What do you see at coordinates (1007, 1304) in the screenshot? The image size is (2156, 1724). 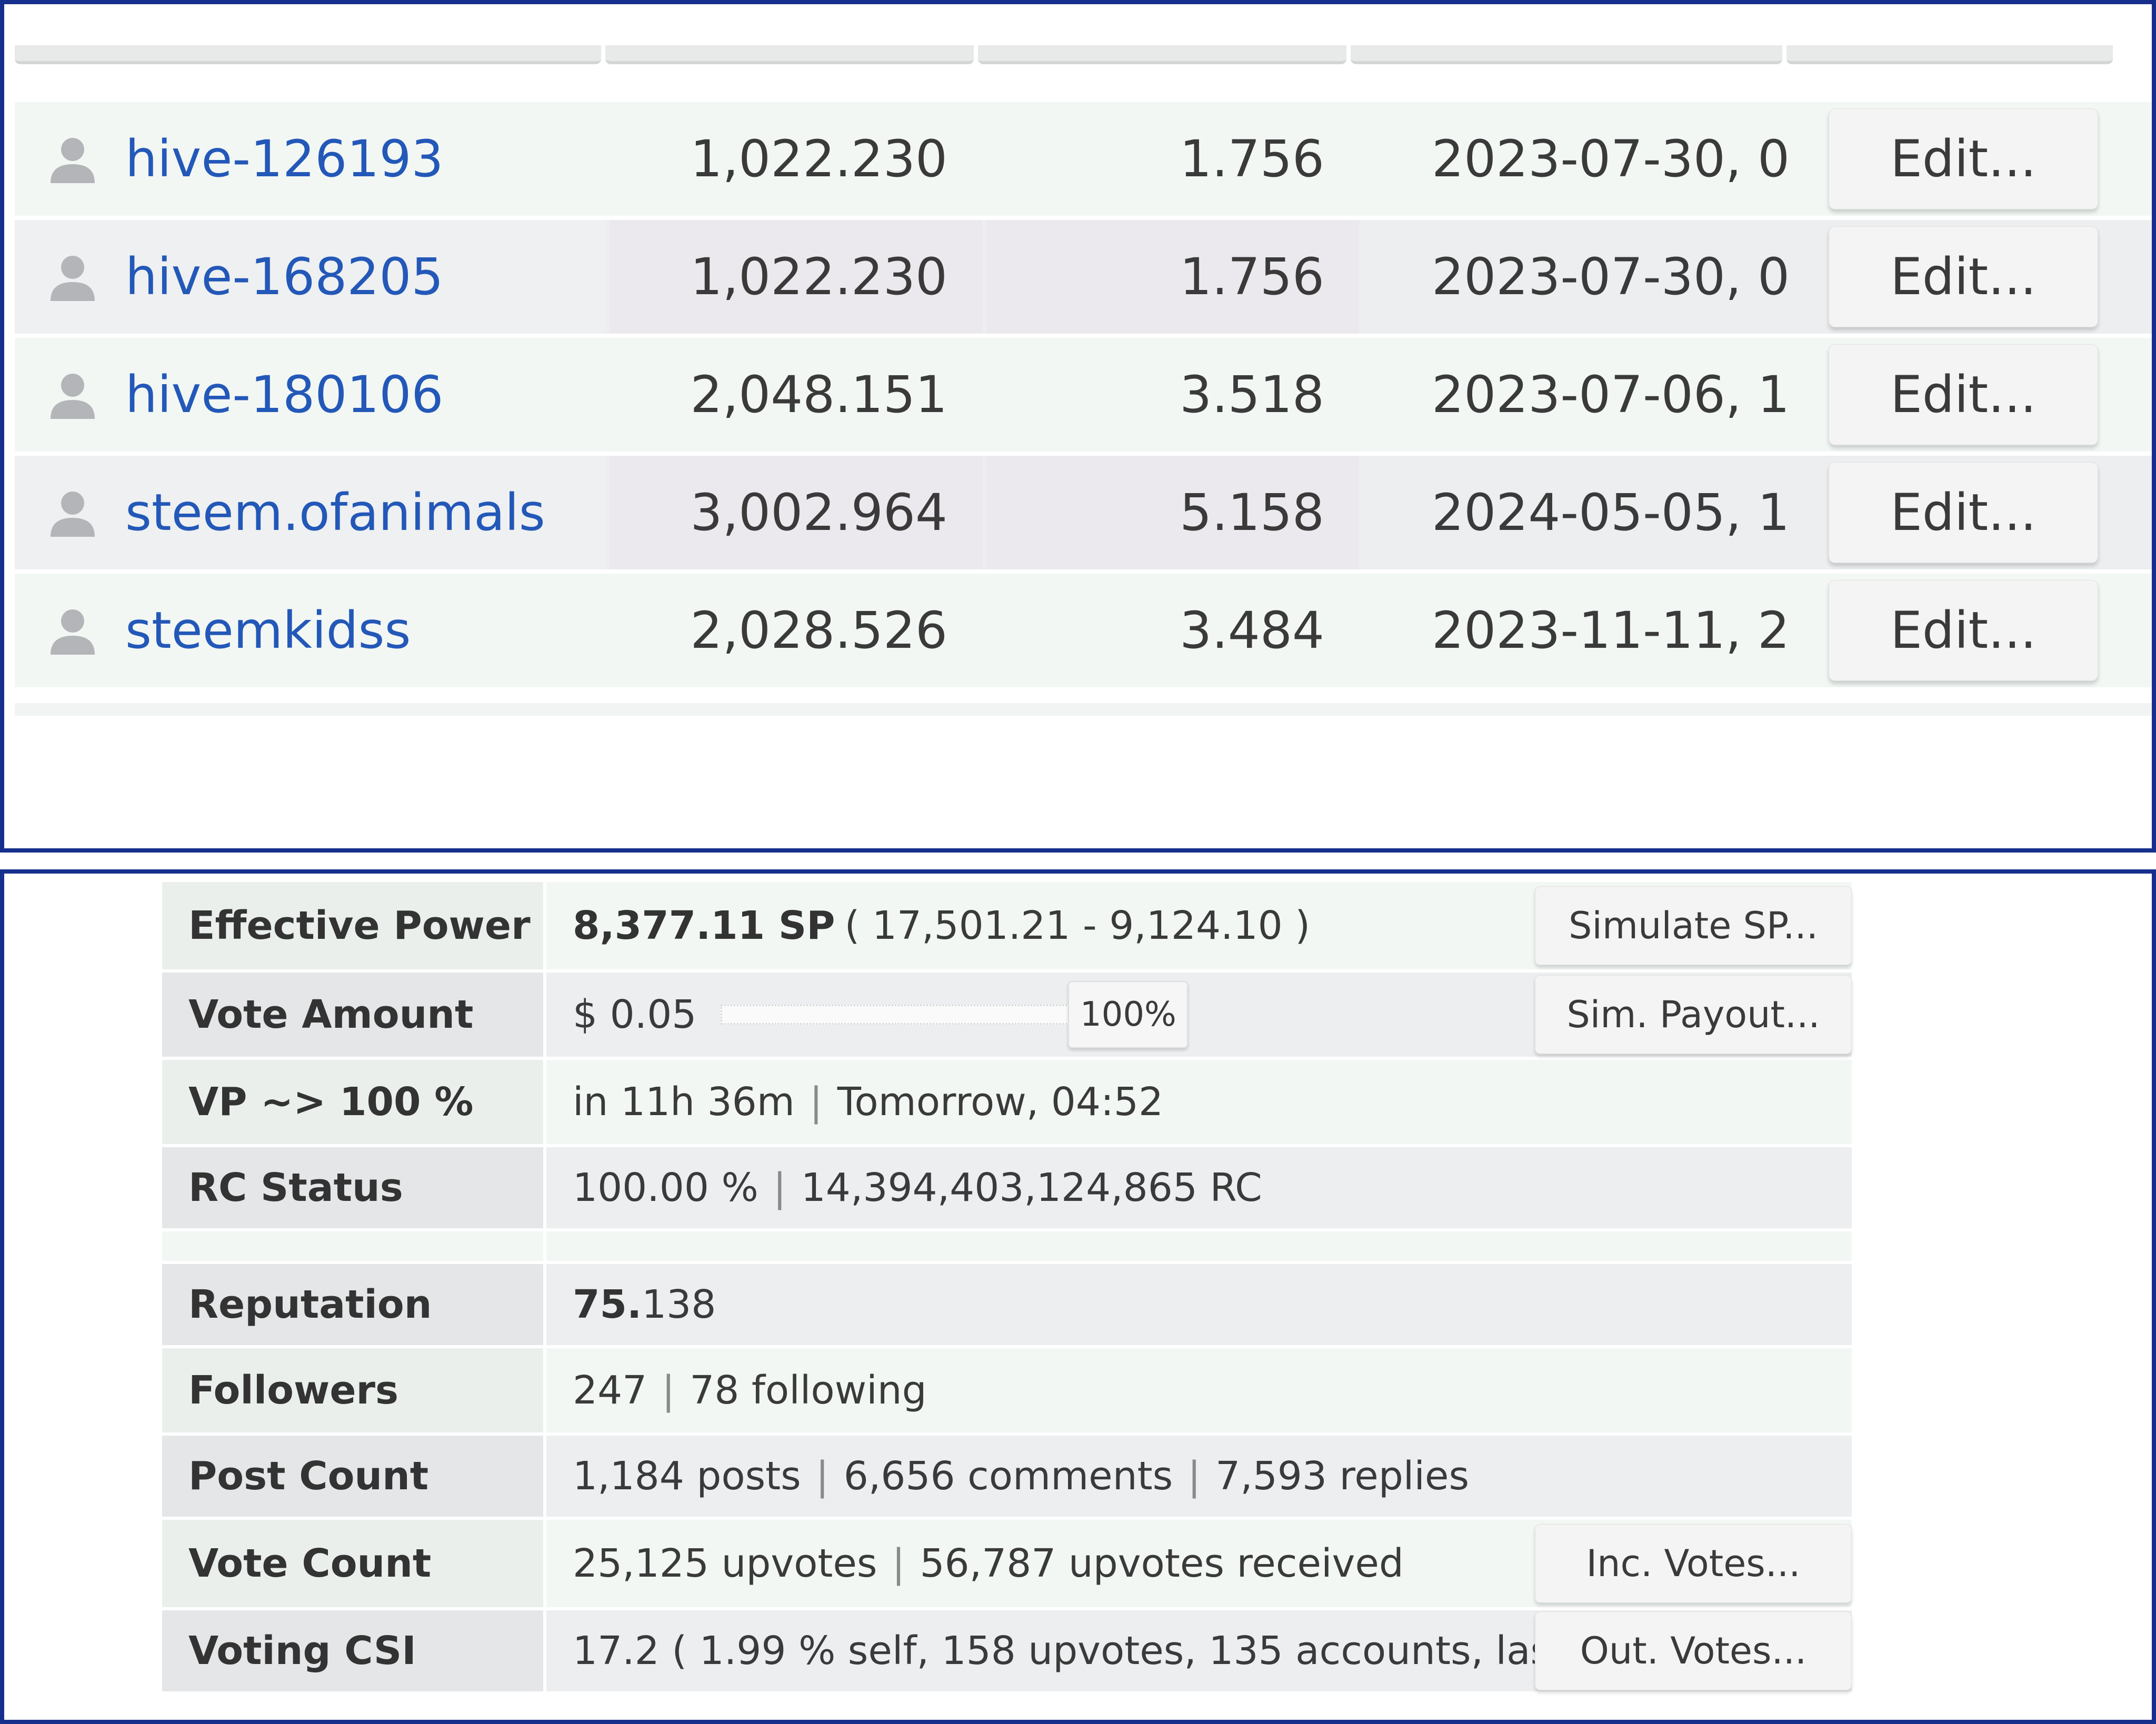 I see `stat-row-reputation: Reputation 75. 138` at bounding box center [1007, 1304].